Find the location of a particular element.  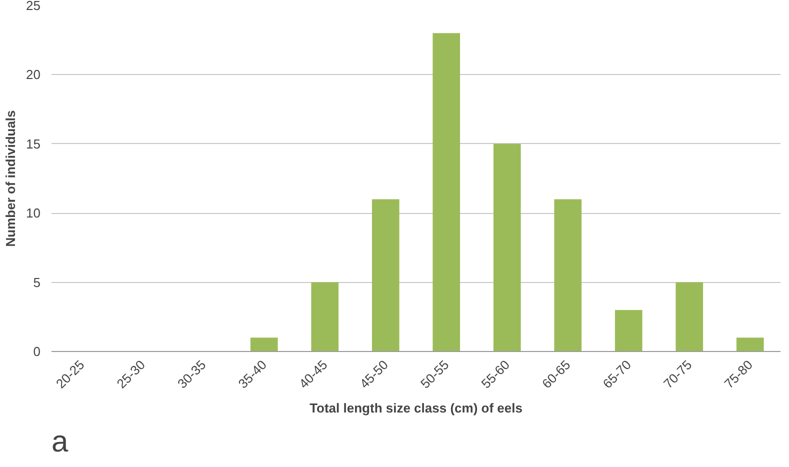

y-tick-label: 25 is located at coordinates (33, 6).